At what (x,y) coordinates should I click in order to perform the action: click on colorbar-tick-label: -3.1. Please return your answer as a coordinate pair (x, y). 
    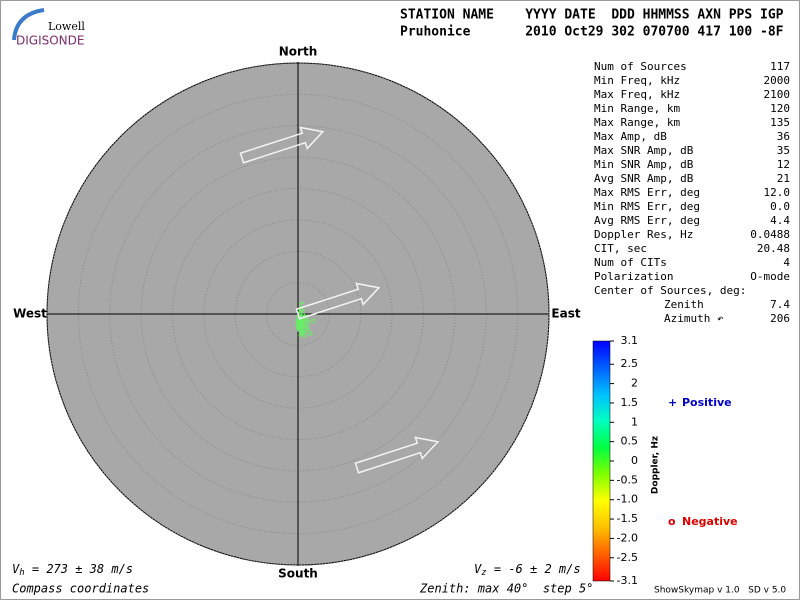
    Looking at the image, I should click on (627, 580).